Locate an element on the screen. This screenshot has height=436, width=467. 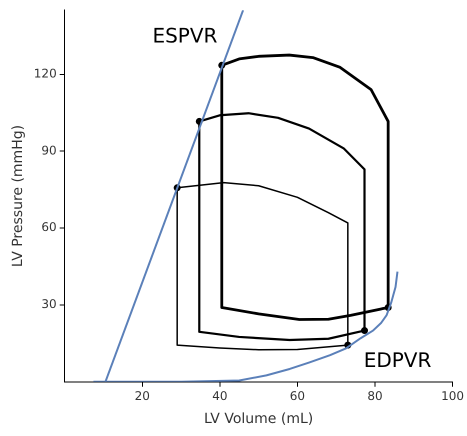
annotation: ESPVR is located at coordinates (185, 35).